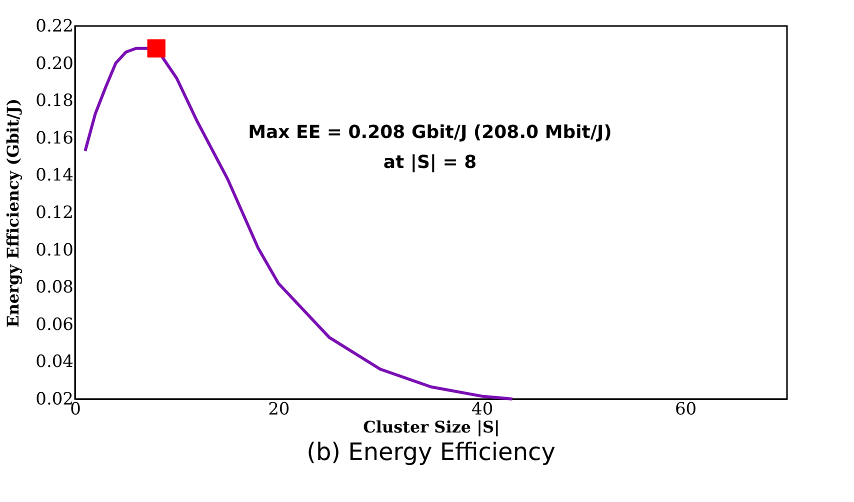 This screenshot has width=854, height=502. I want to click on y-tick-label: 0.14, so click(55, 176).